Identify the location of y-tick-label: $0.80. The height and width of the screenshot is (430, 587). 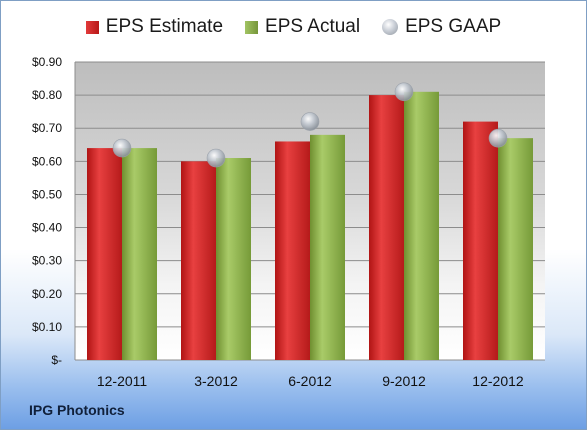
(47, 95).